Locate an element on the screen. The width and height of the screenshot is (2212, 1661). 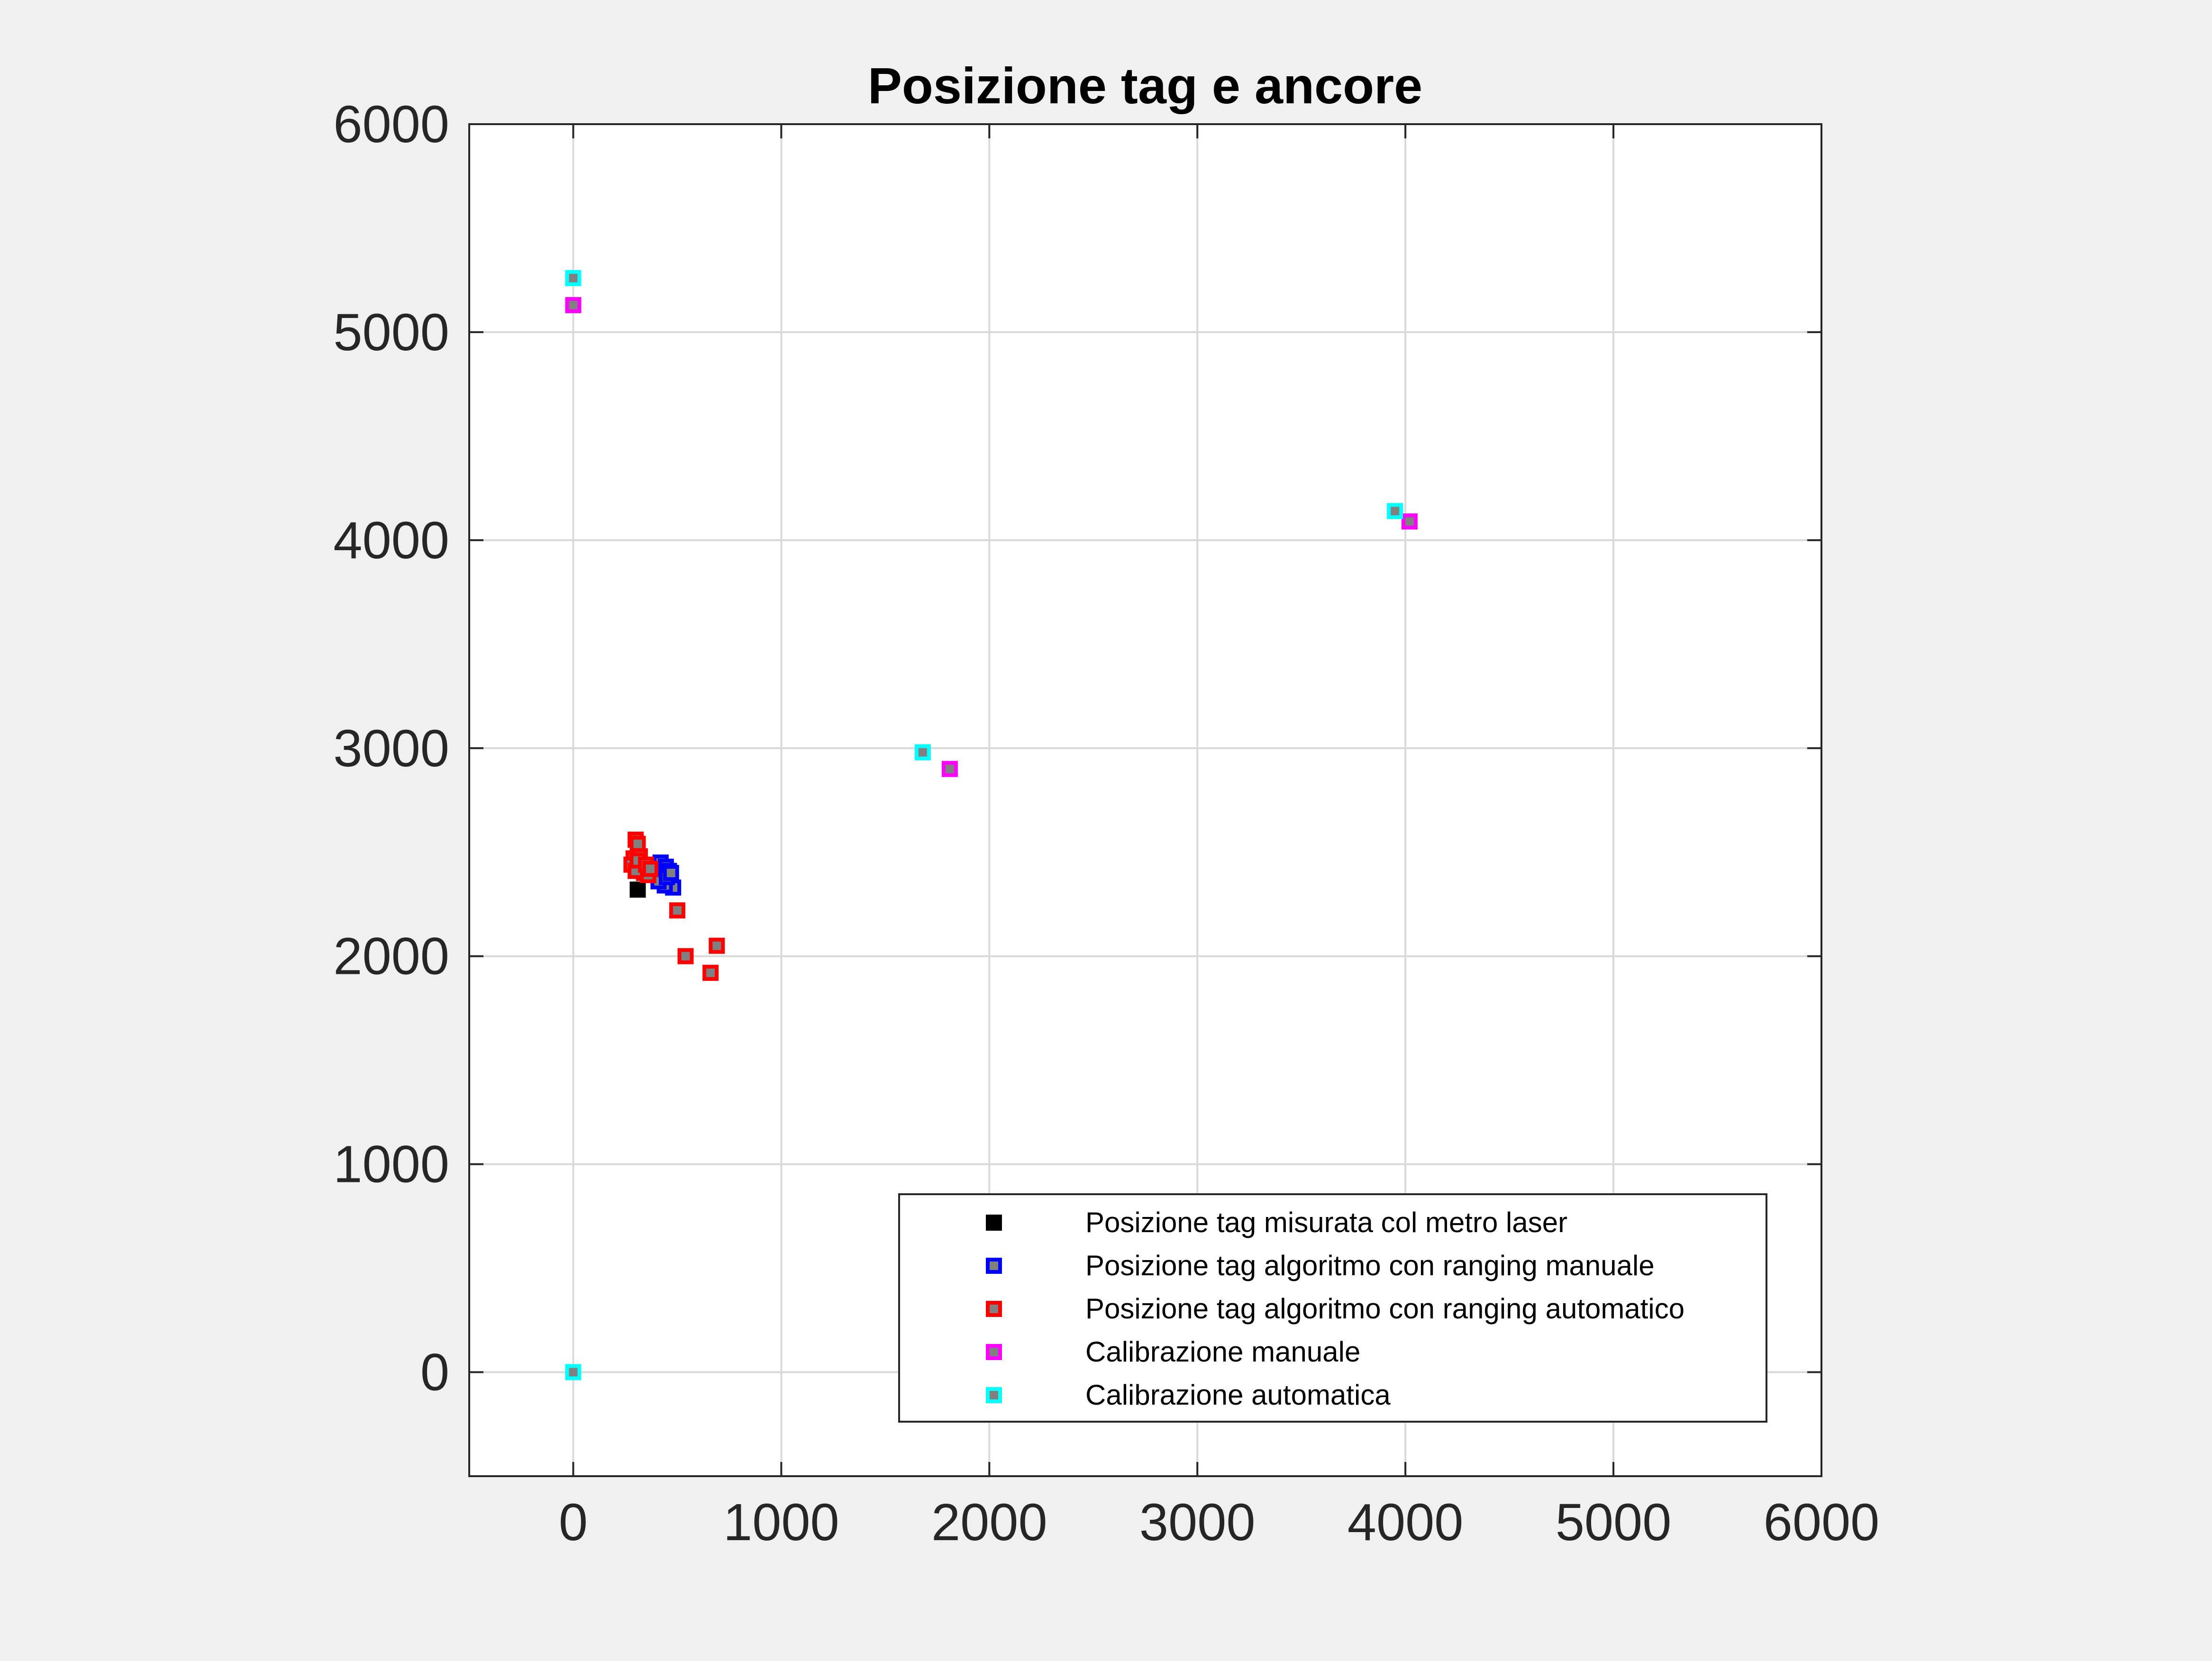
legend-entry-label: Calibrazione automatica is located at coordinates (1238, 1395).